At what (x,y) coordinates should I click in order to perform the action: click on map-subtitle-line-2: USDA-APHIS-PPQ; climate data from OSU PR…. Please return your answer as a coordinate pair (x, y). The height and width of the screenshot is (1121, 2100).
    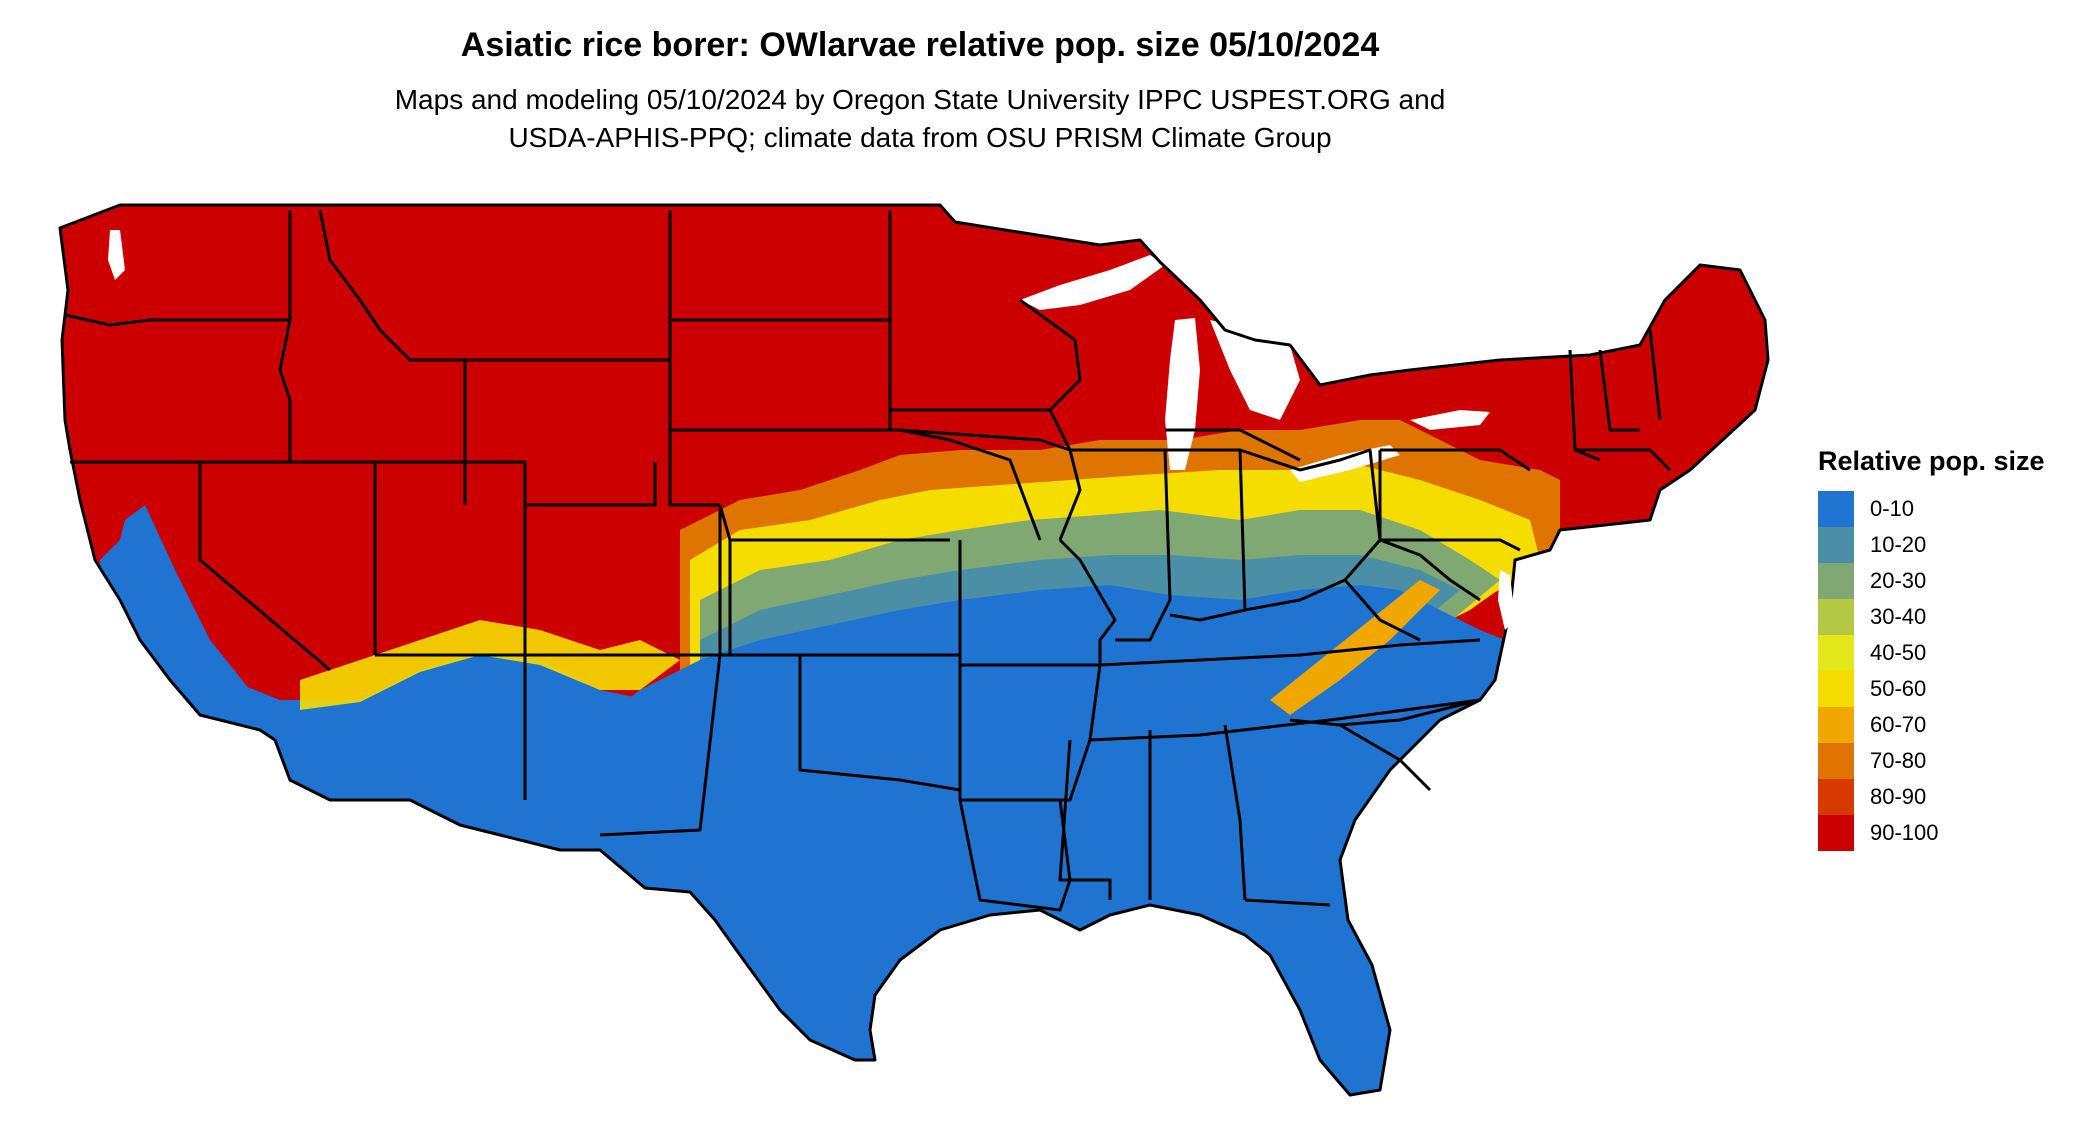
    Looking at the image, I should click on (920, 137).